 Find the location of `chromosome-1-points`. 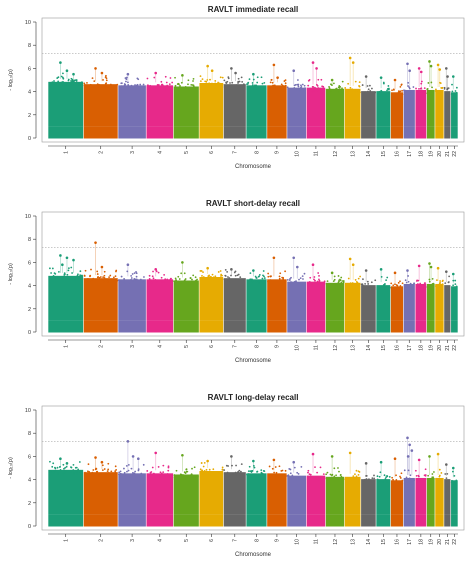

chromosome-1-points is located at coordinates (66, 293).